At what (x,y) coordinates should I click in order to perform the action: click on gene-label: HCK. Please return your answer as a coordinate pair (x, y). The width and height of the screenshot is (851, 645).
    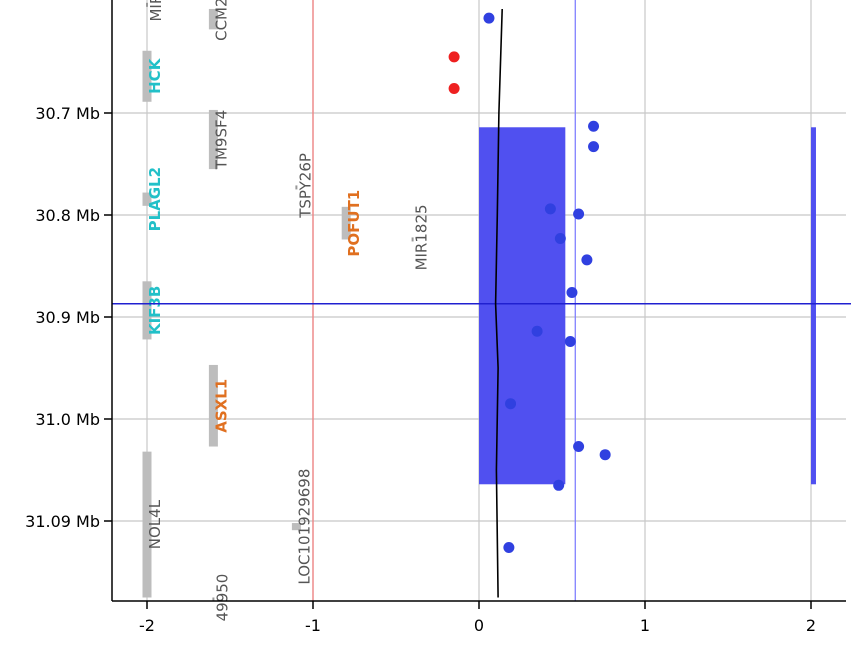
    Looking at the image, I should click on (155, 75).